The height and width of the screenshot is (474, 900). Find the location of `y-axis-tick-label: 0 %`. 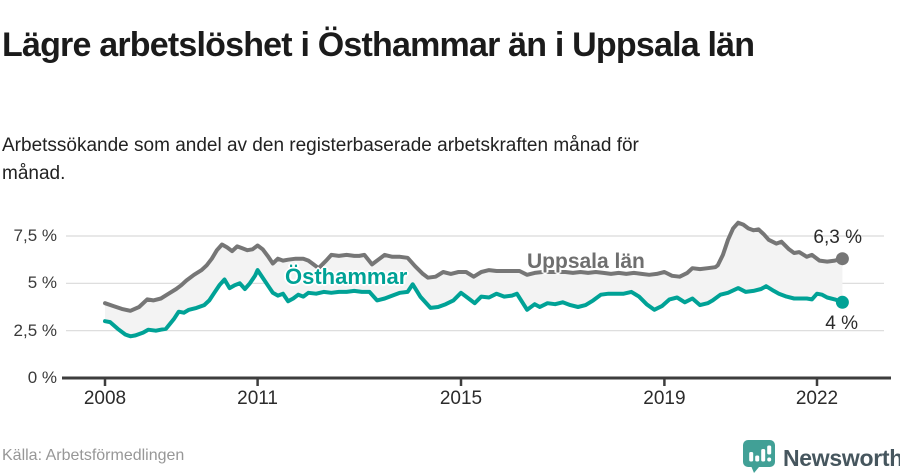

y-axis-tick-label: 0 % is located at coordinates (42, 377).